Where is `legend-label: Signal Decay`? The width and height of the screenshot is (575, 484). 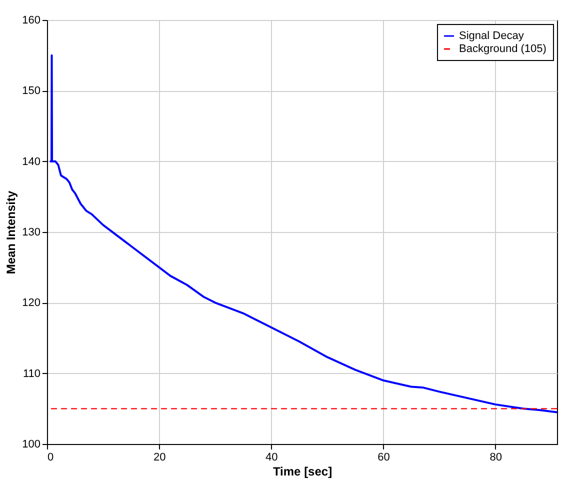 legend-label: Signal Decay is located at coordinates (491, 36).